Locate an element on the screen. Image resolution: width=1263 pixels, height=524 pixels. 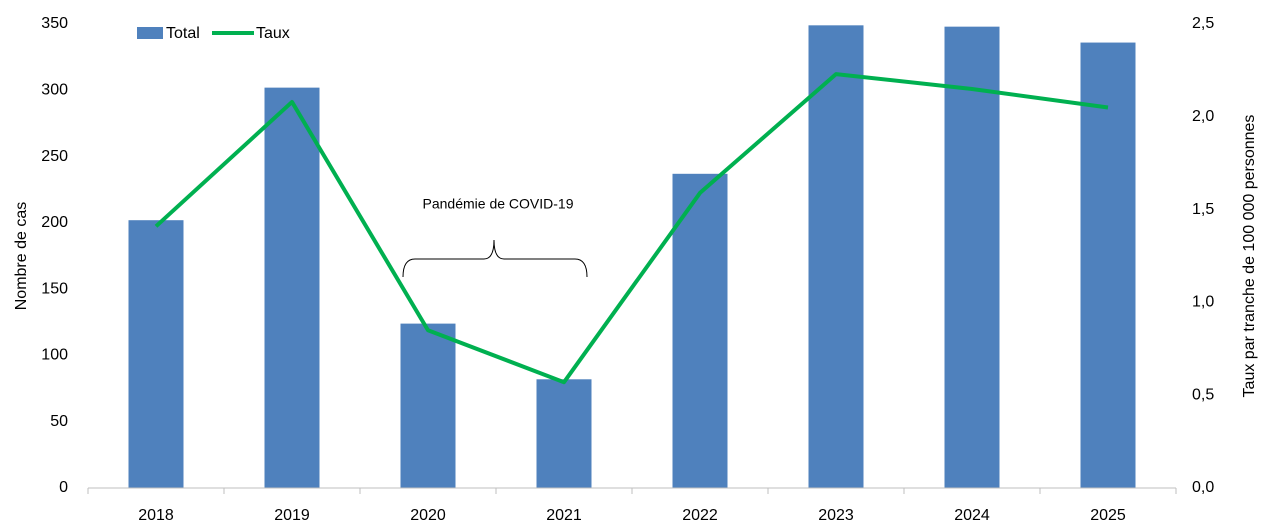
y2-axis-title: Taux par tranche de 100 000 personnes is located at coordinates (1249, 256).